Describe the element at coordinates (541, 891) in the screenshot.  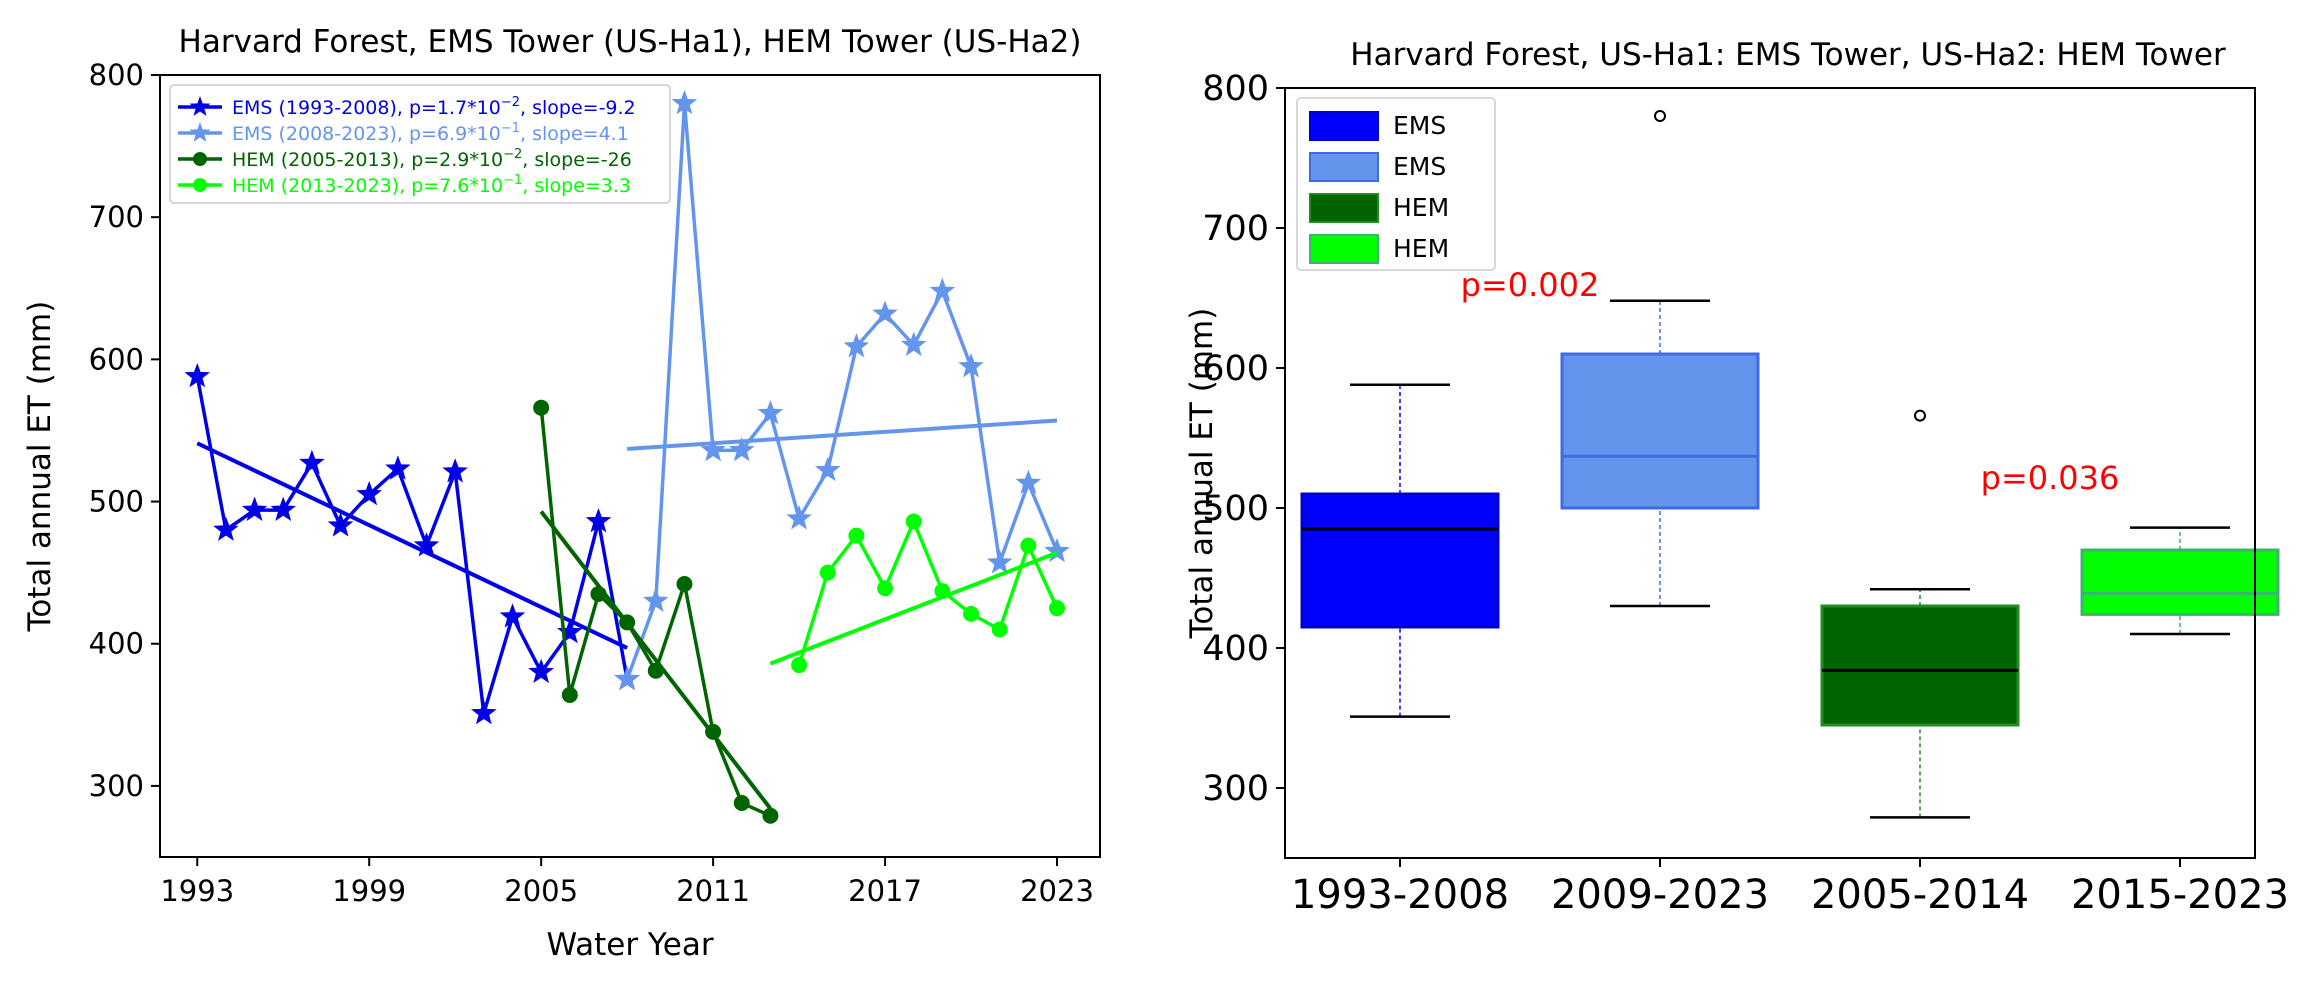
I see `x-tick-label: 2005` at that location.